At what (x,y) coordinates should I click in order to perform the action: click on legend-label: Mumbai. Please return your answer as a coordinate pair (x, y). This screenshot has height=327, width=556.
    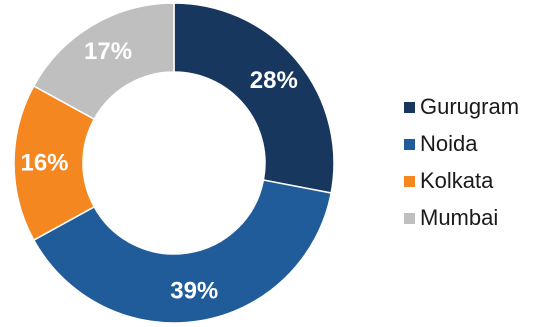
    Looking at the image, I should click on (459, 217).